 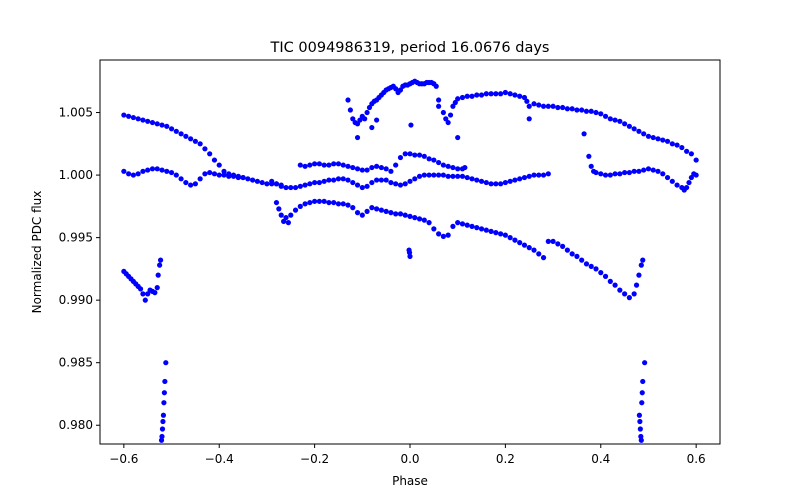 I want to click on x-tick-label: −0.4, so click(x=219, y=459).